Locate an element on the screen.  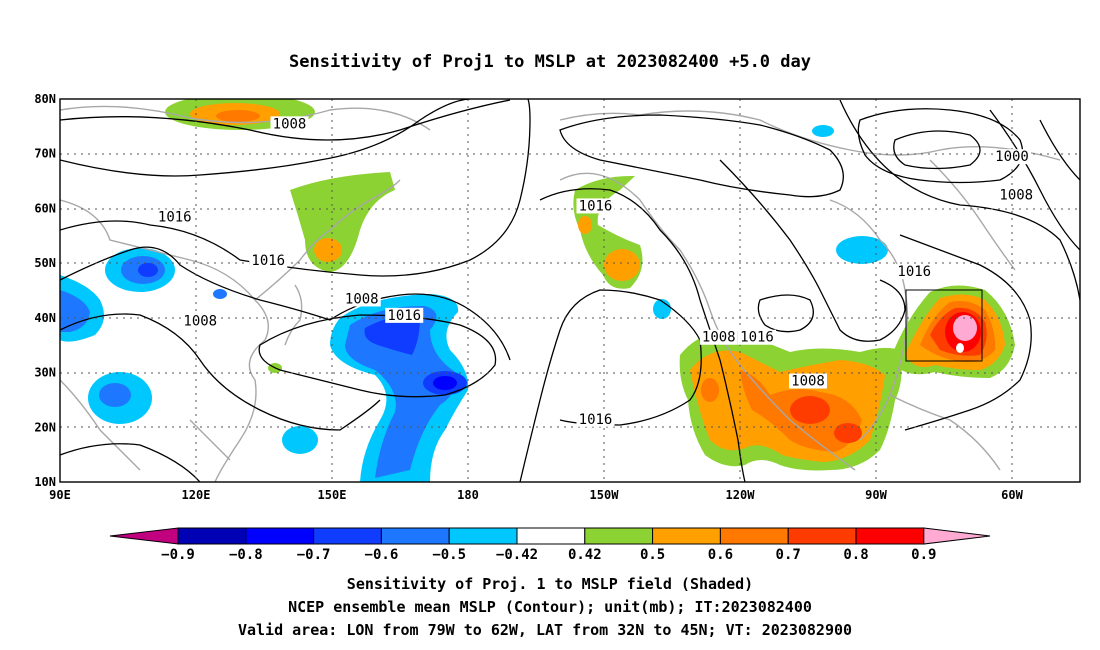
positive-sensitivity-area-atlantic-max is located at coordinates (952, 331).